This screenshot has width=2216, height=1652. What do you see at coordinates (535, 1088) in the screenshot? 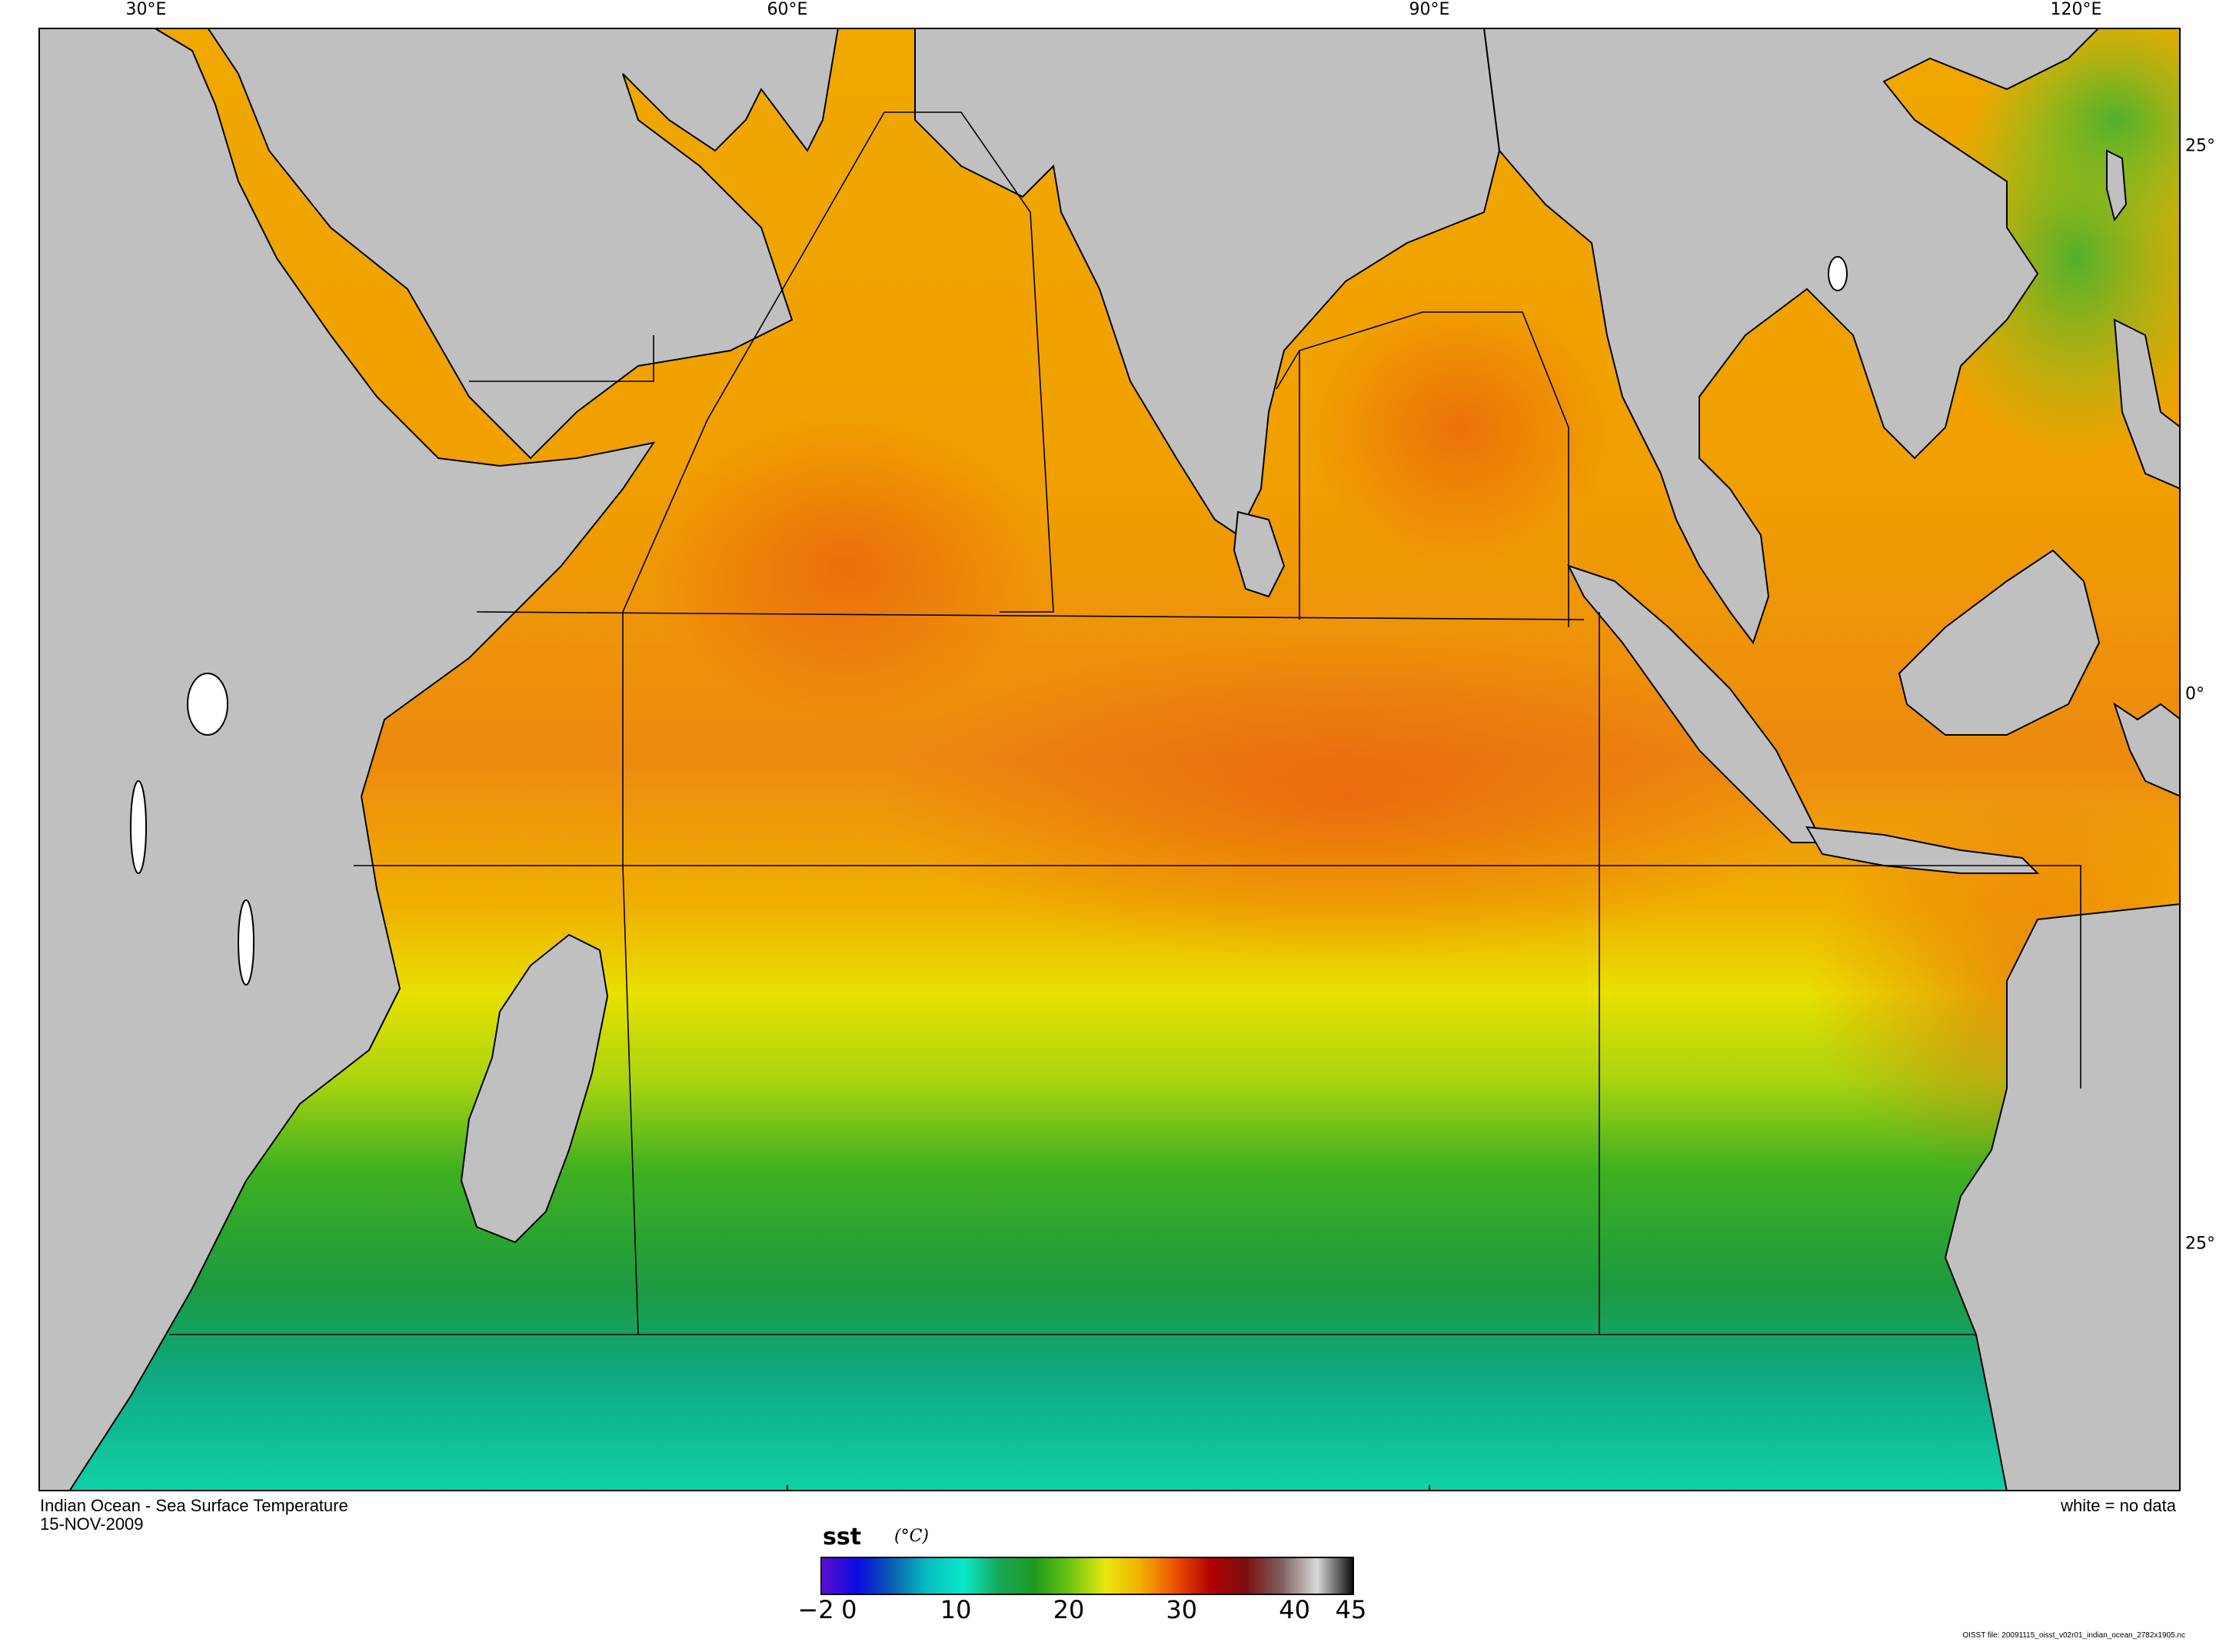
I see `land-madagascar` at bounding box center [535, 1088].